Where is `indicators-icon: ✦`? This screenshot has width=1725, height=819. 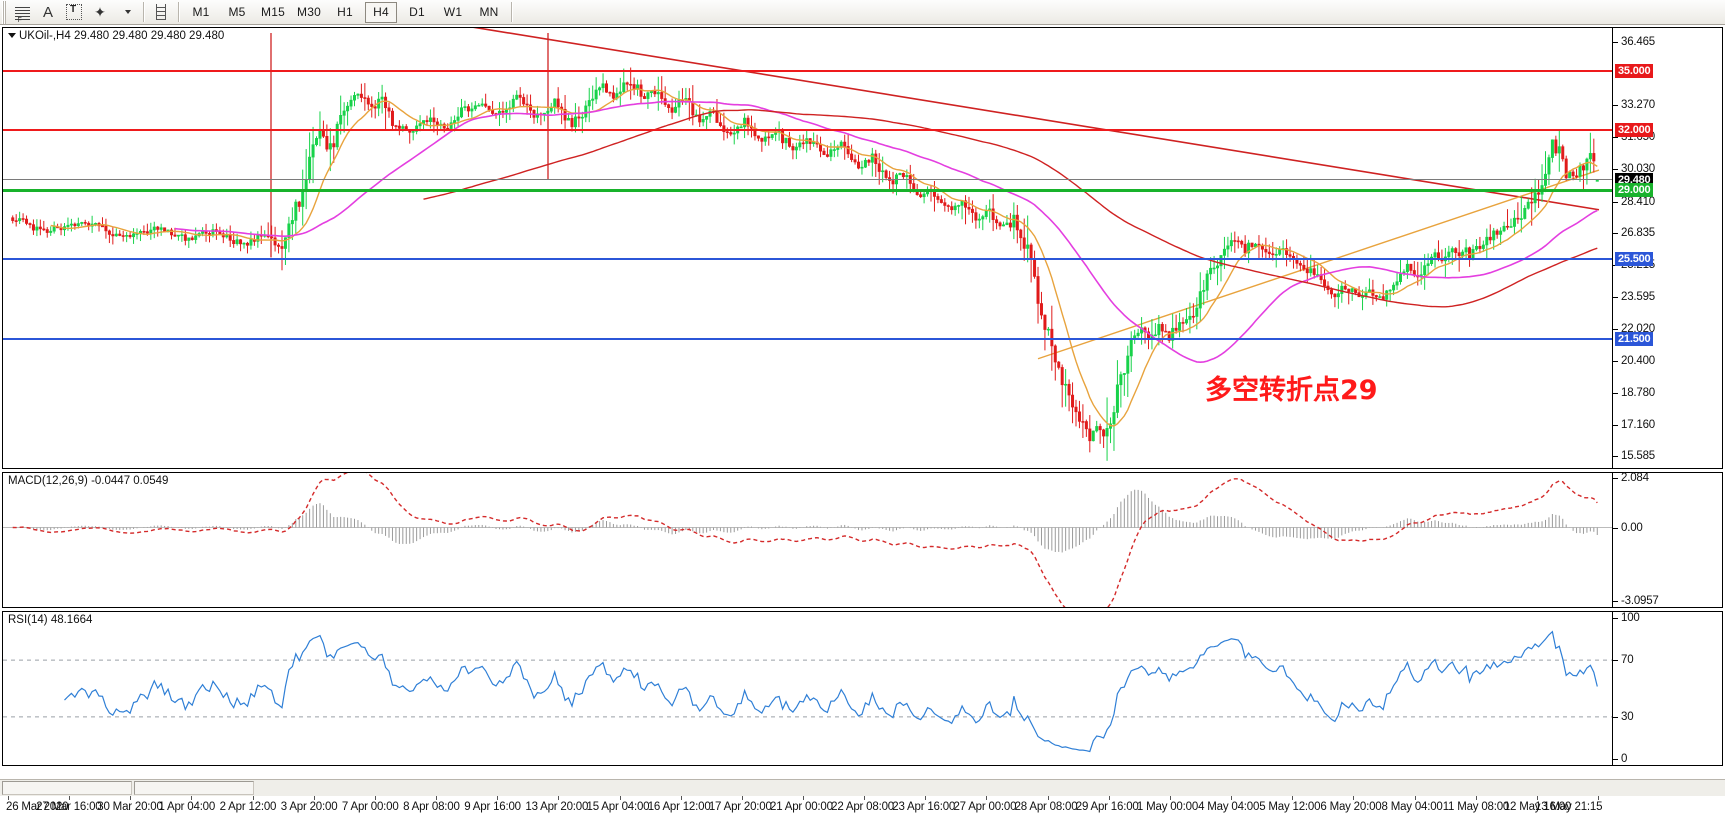 indicators-icon: ✦ is located at coordinates (100, 12).